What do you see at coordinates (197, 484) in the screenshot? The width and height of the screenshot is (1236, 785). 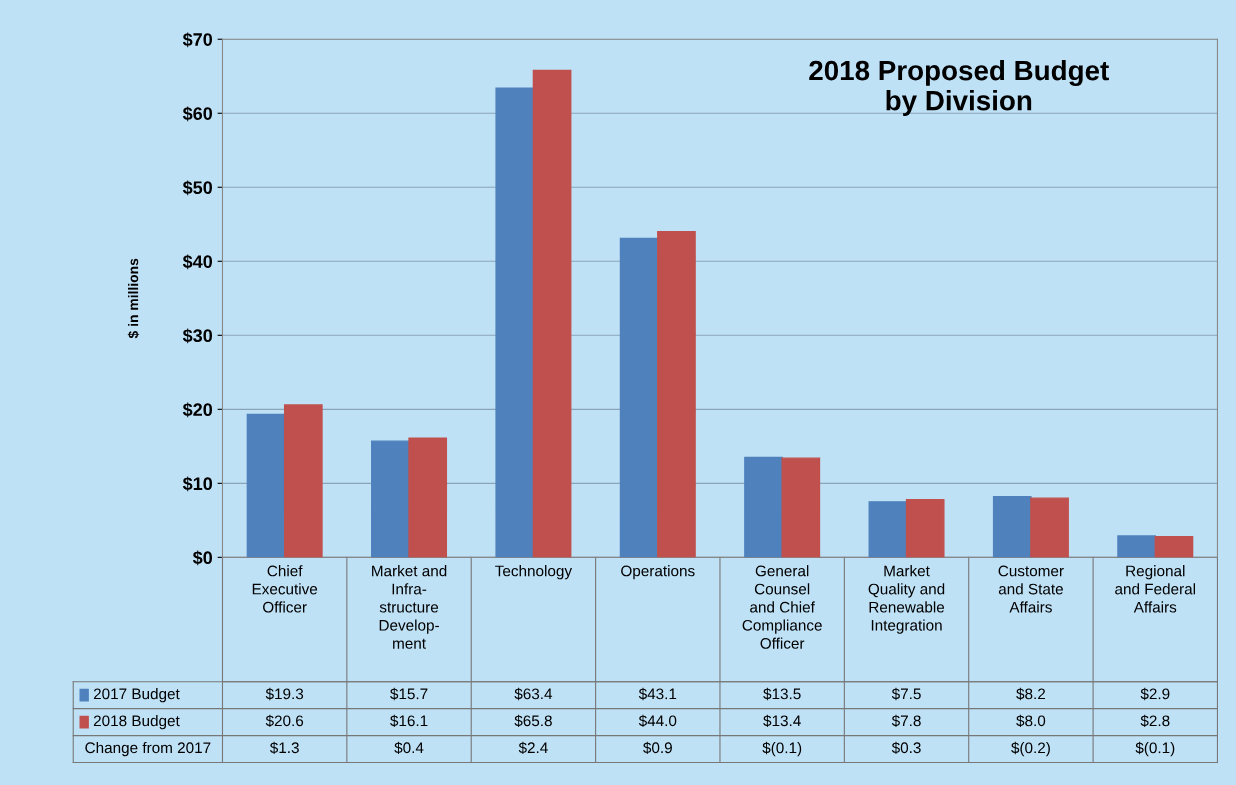 I see `y-tick-label: $10` at bounding box center [197, 484].